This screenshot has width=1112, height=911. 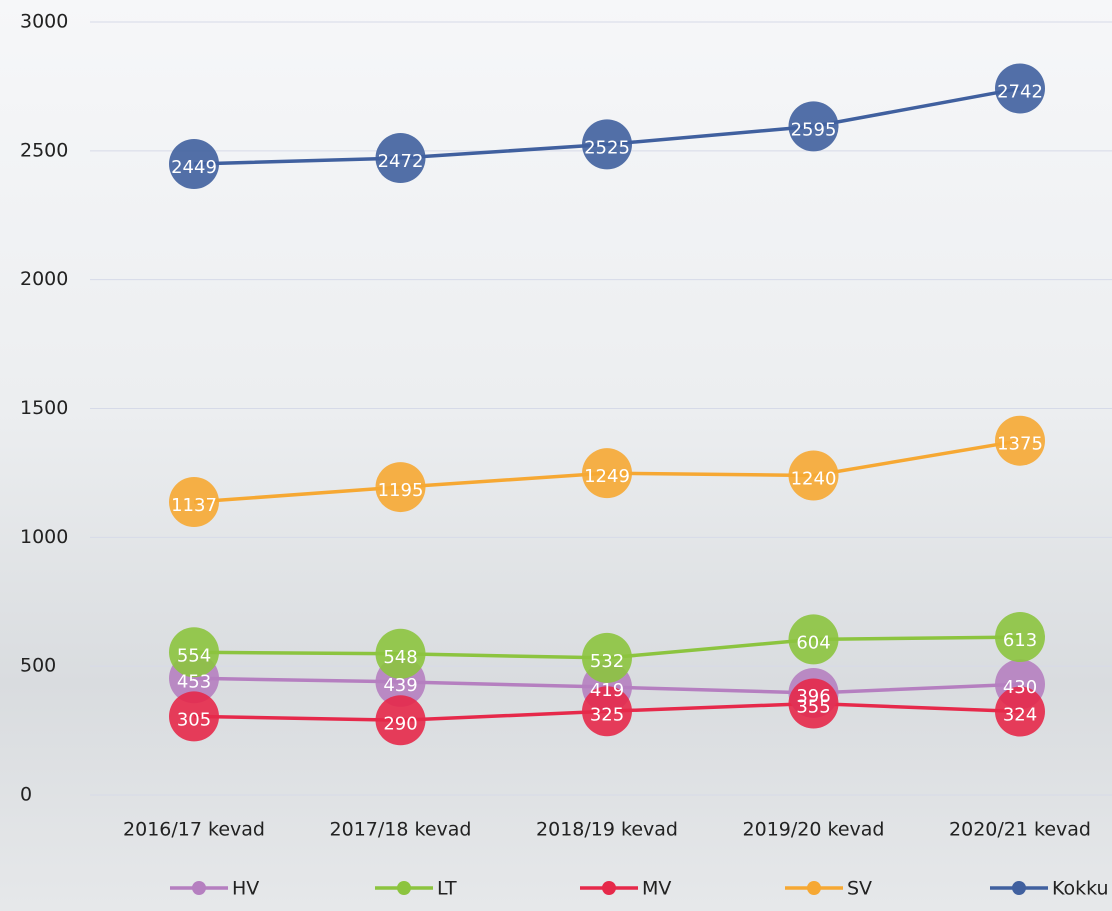 What do you see at coordinates (194, 505) in the screenshot?
I see `data-label: 1137` at bounding box center [194, 505].